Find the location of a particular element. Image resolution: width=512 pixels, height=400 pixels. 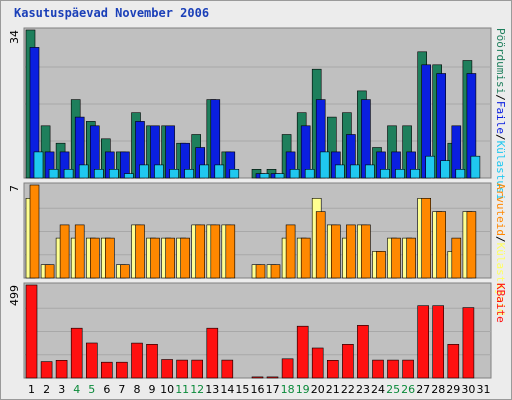

y-max-label: 7 is located at coordinates (14, 188).